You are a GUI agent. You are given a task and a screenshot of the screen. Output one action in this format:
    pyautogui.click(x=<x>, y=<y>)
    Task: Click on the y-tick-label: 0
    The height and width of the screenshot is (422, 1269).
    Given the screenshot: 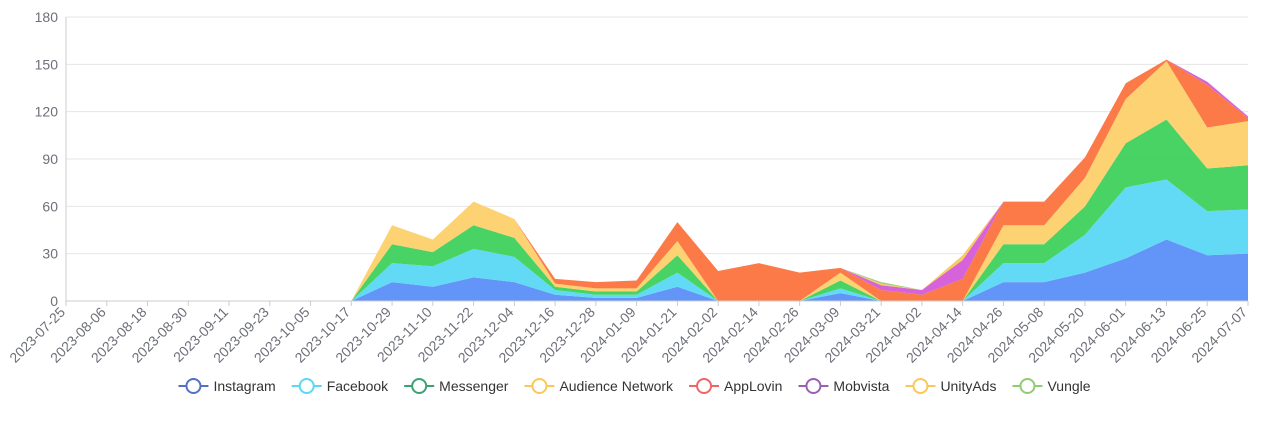 What is the action you would take?
    pyautogui.click(x=54, y=301)
    